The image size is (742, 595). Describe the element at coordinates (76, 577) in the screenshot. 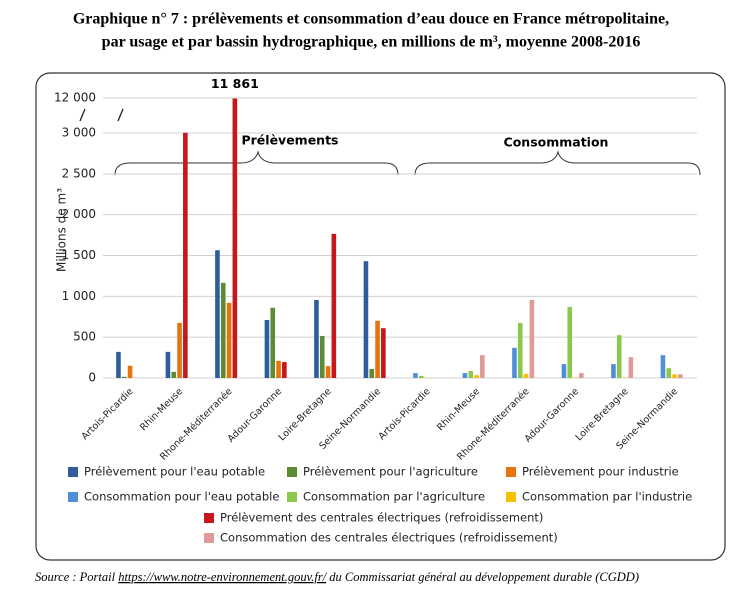

I see `source-prefix: Source : Portail` at that location.